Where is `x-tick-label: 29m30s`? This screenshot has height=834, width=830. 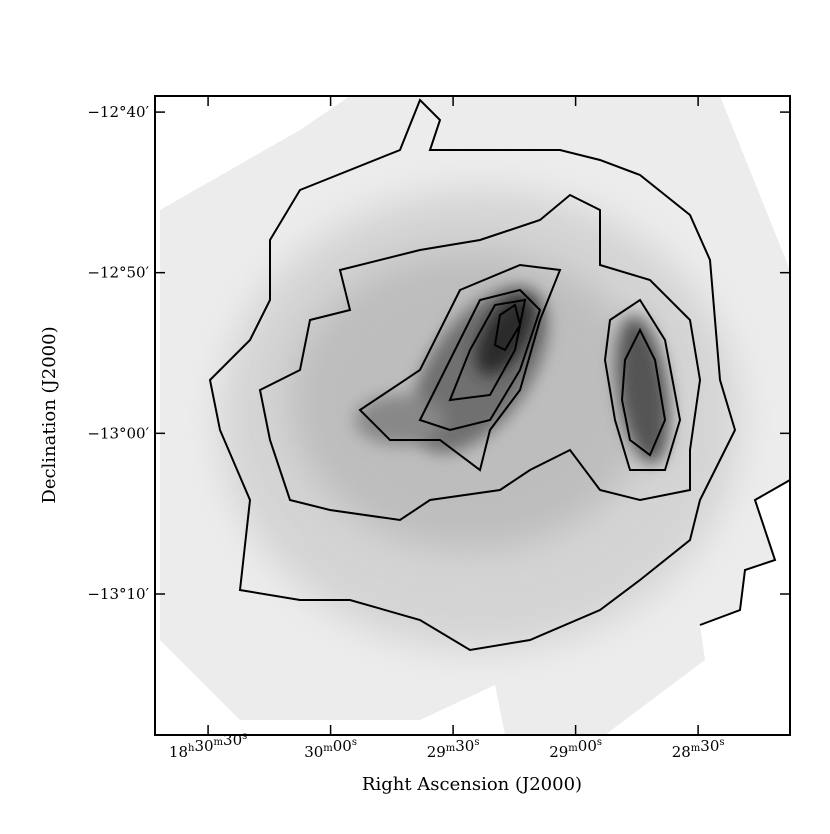 x-tick-label: 29m30s is located at coordinates (453, 749).